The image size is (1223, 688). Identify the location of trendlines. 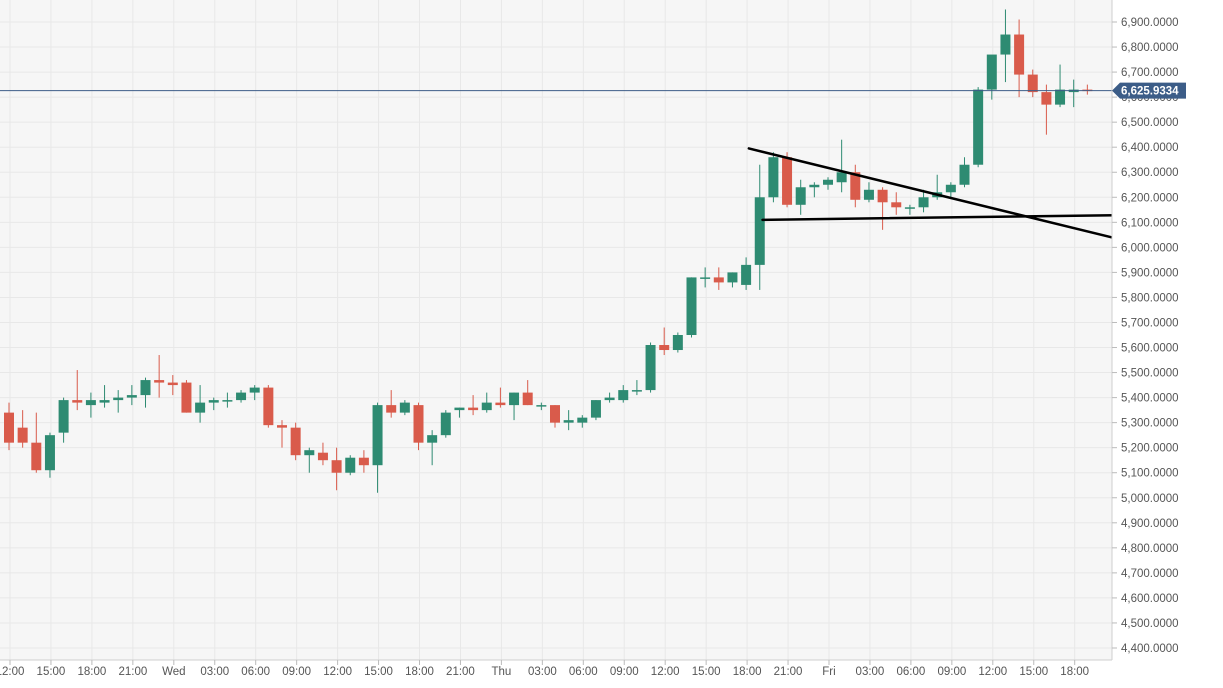
(948, 197).